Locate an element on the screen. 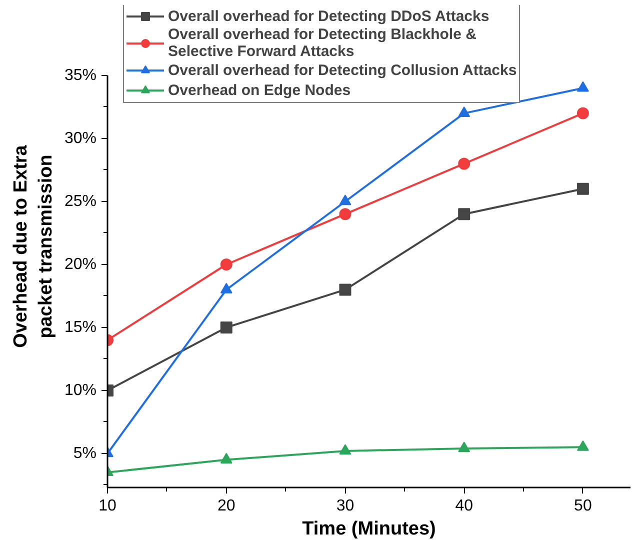 This screenshot has height=551, width=638. y-tick-label: 20% is located at coordinates (80, 264).